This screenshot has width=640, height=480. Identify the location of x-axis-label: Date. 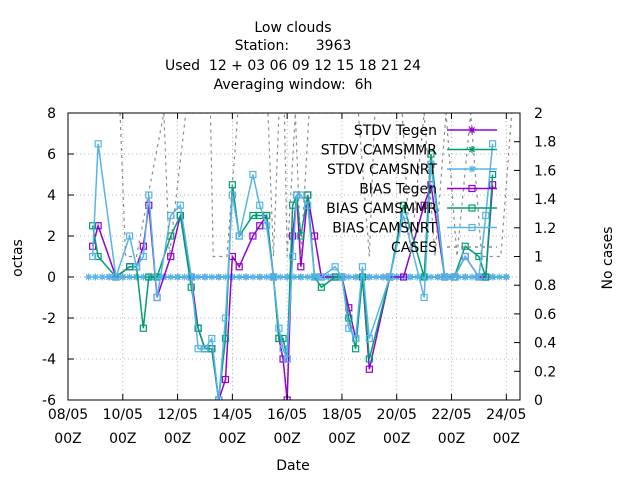
(292, 466).